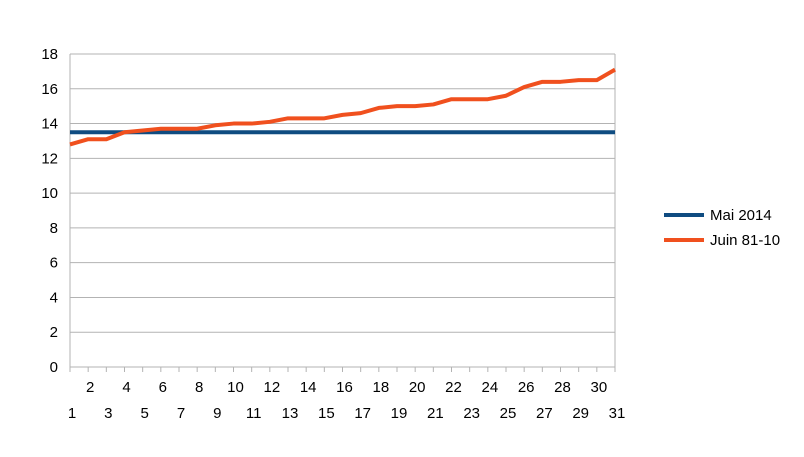 The height and width of the screenshot is (457, 804). I want to click on y-tick-label: 8, so click(54, 228).